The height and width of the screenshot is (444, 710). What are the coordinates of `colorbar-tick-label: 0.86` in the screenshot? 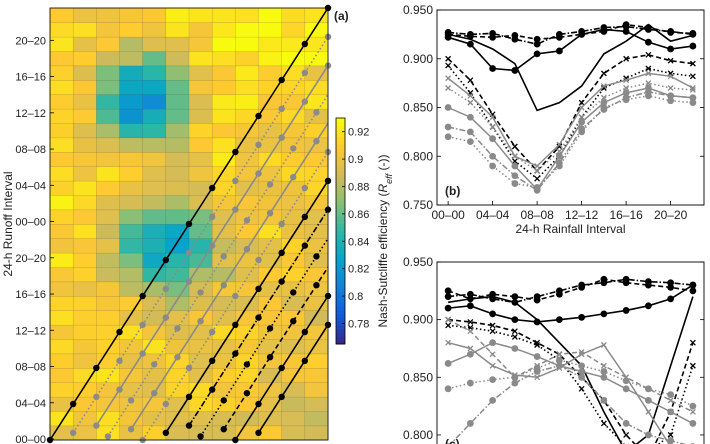 It's located at (358, 215).